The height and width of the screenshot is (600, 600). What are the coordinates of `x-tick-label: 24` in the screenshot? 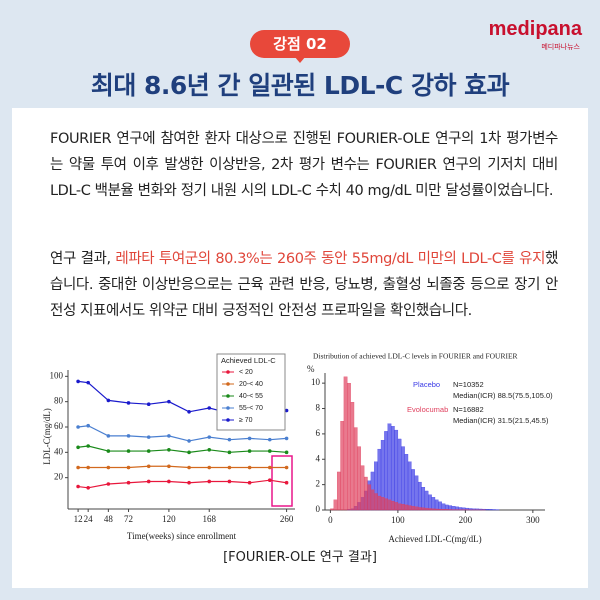 It's located at (89, 519).